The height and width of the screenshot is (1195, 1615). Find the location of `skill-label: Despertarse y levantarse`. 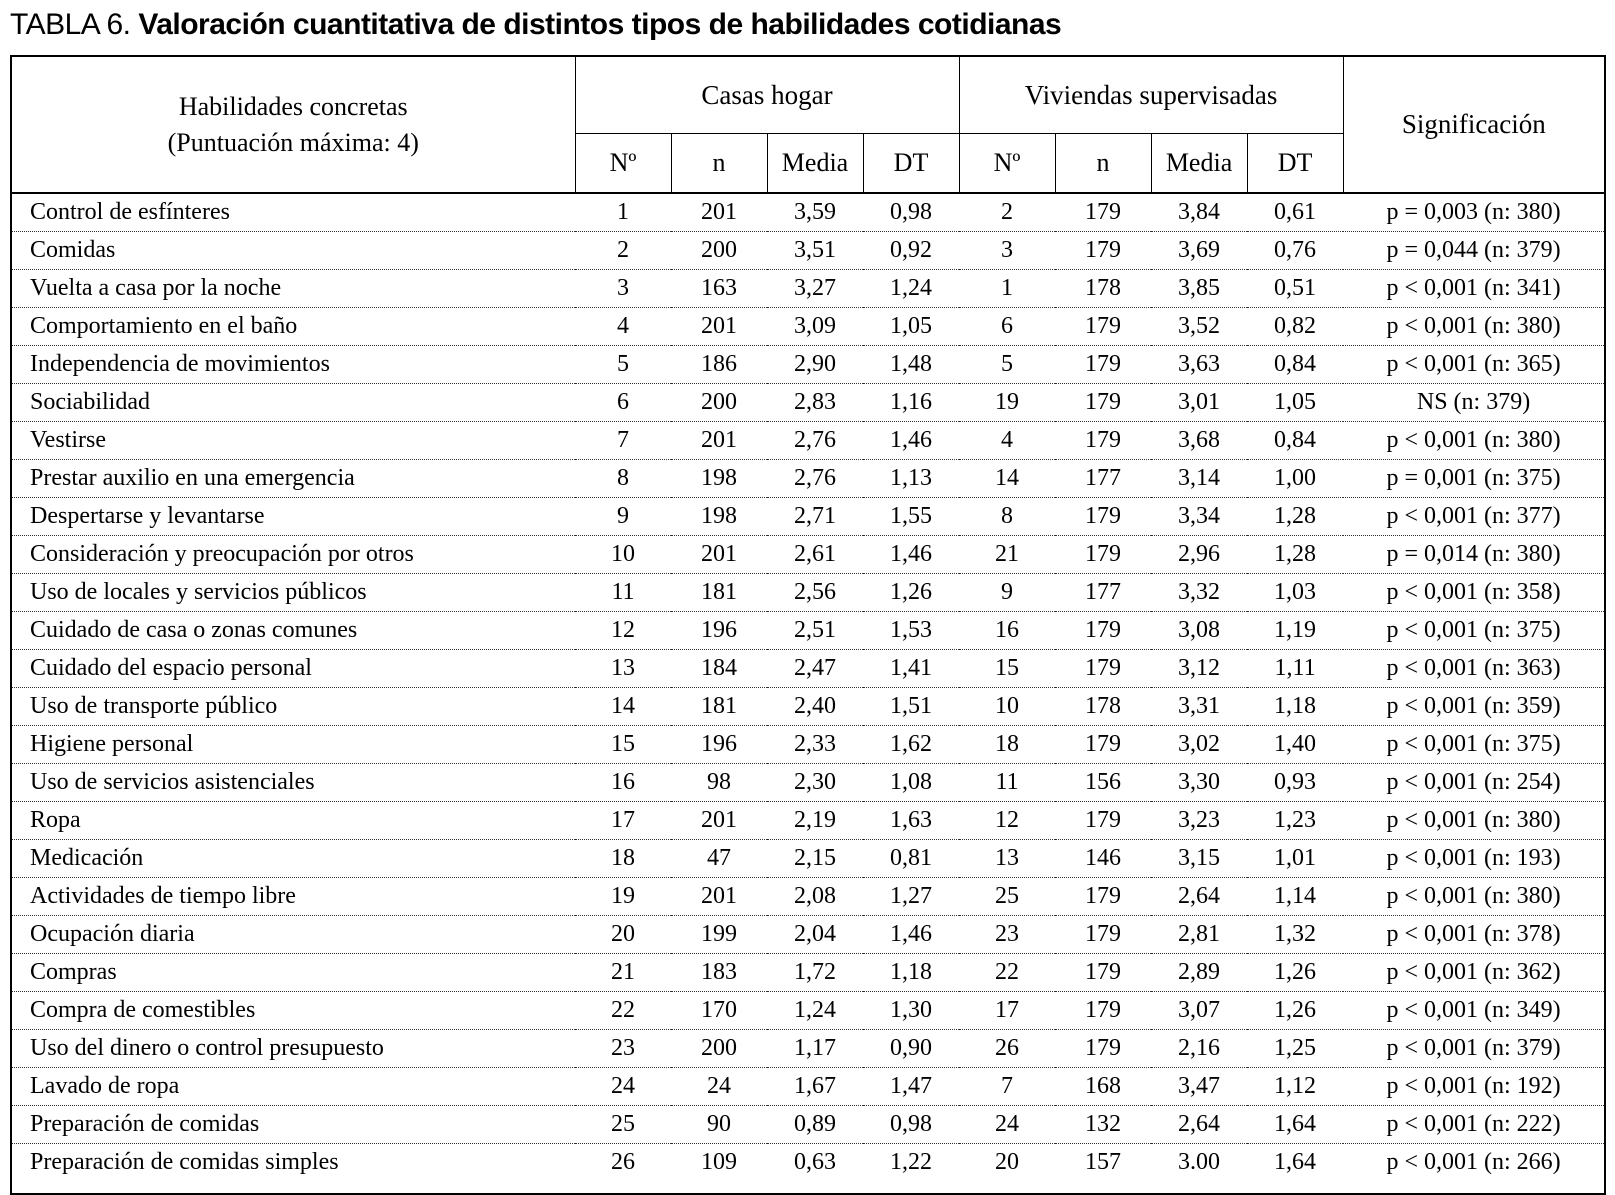

skill-label: Despertarse y levantarse is located at coordinates (293, 516).